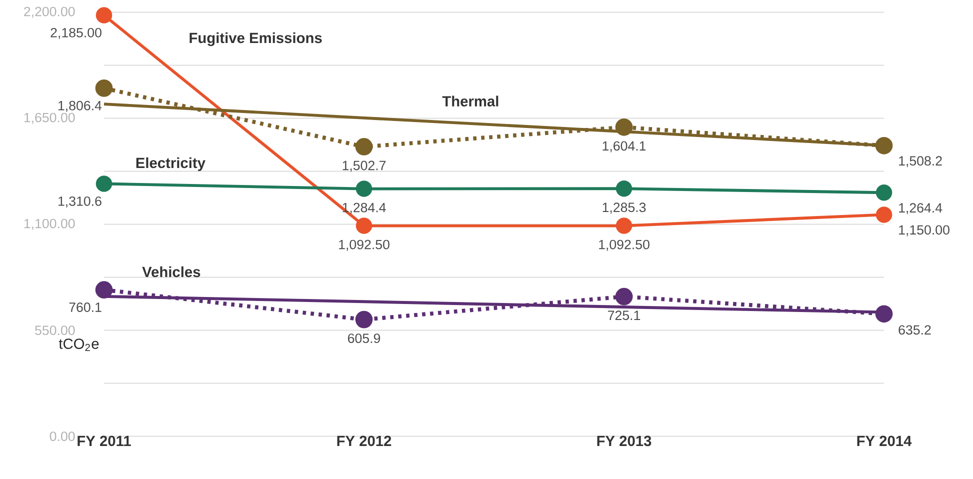 The image size is (973, 479). I want to click on y-axis-title: tCO$_{2}$e, so click(78, 345).